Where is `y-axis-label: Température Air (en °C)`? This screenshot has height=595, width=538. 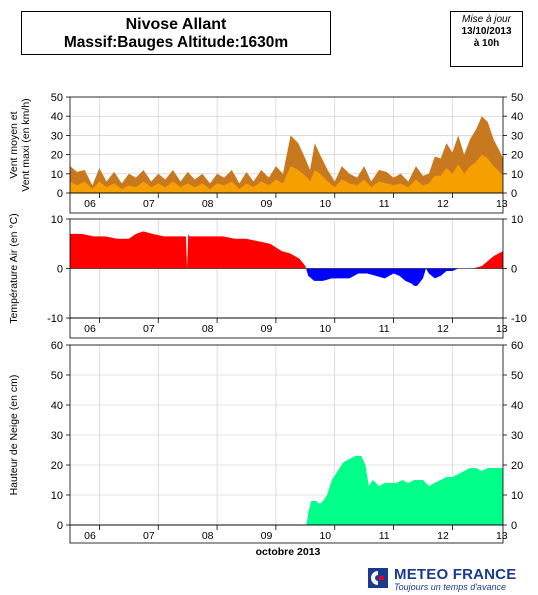 y-axis-label: Température Air (en °C) is located at coordinates (14, 268).